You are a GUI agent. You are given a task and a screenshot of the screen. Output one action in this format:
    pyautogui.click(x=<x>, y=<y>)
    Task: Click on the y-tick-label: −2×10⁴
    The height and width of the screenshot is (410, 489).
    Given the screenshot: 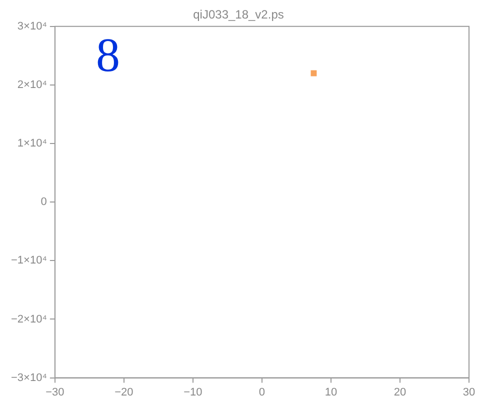 What is the action you would take?
    pyautogui.click(x=29, y=319)
    